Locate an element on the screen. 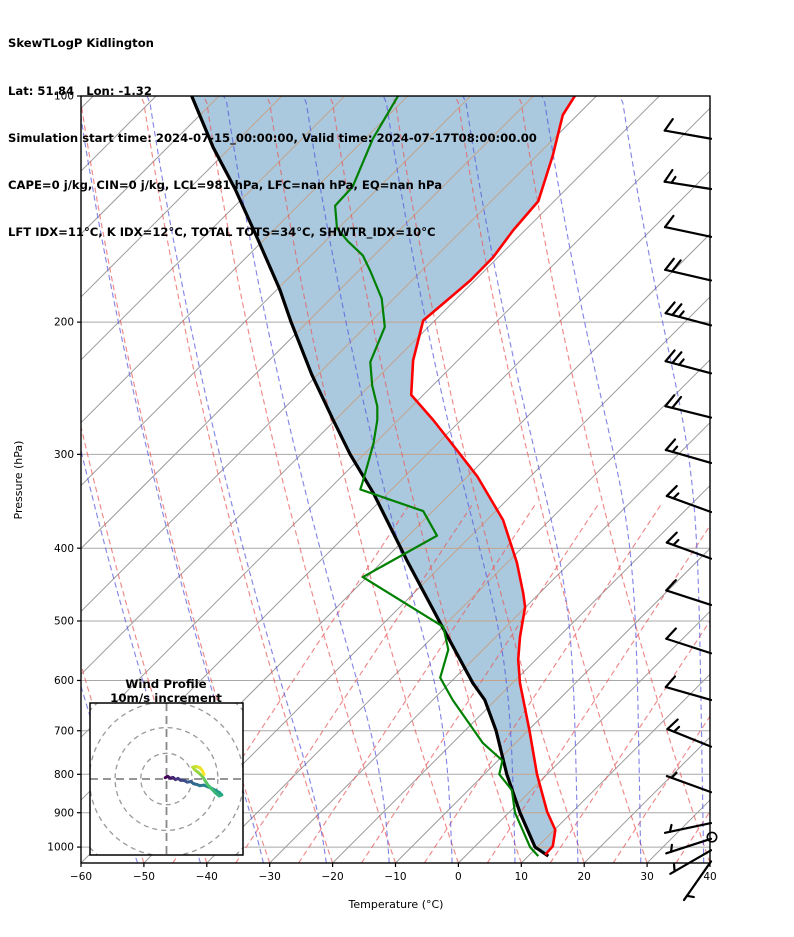 The height and width of the screenshot is (937, 794). svg-text: 40 is located at coordinates (709, 877).